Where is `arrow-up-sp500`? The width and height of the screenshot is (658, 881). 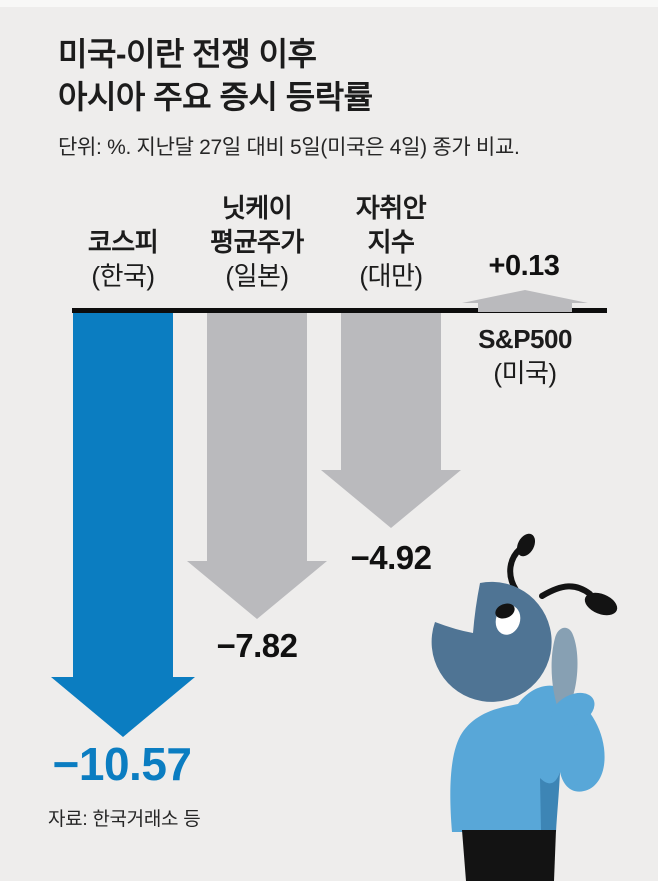 arrow-up-sp500 is located at coordinates (525, 301).